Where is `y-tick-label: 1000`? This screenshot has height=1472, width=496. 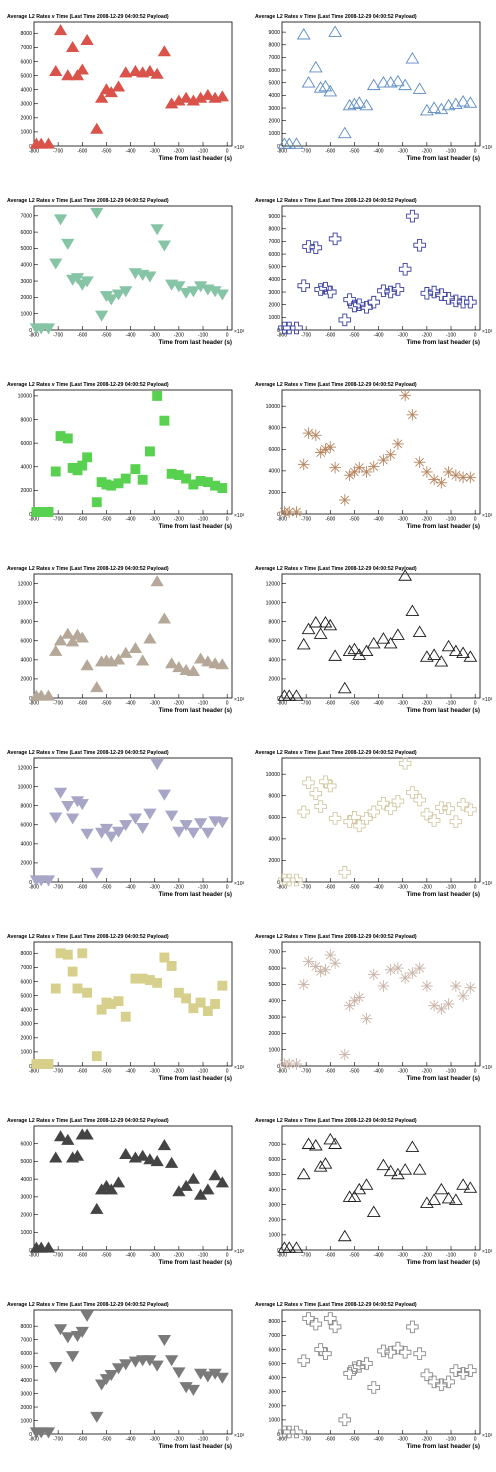 y-tick-label: 1000 is located at coordinates (26, 1053).